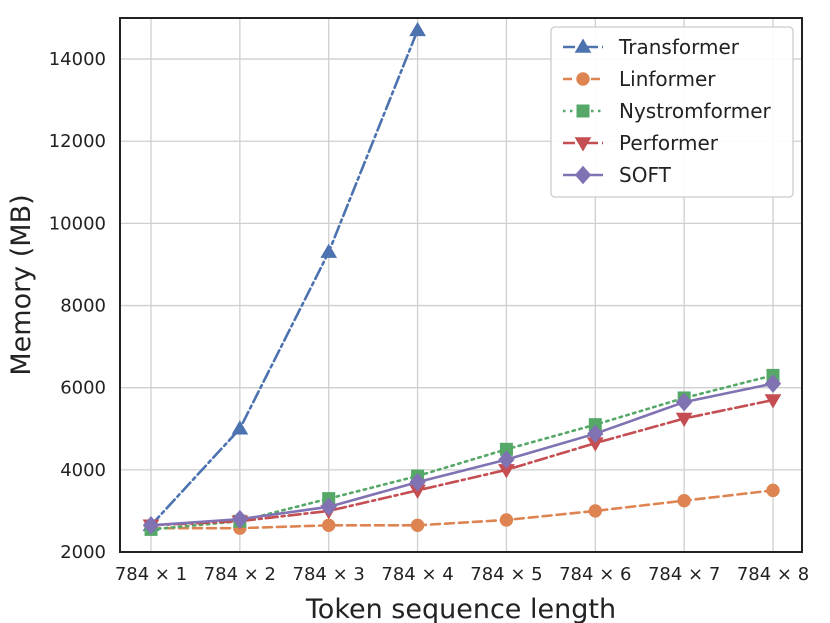  I want to click on x-tick-label: 784 × 3, so click(329, 574).